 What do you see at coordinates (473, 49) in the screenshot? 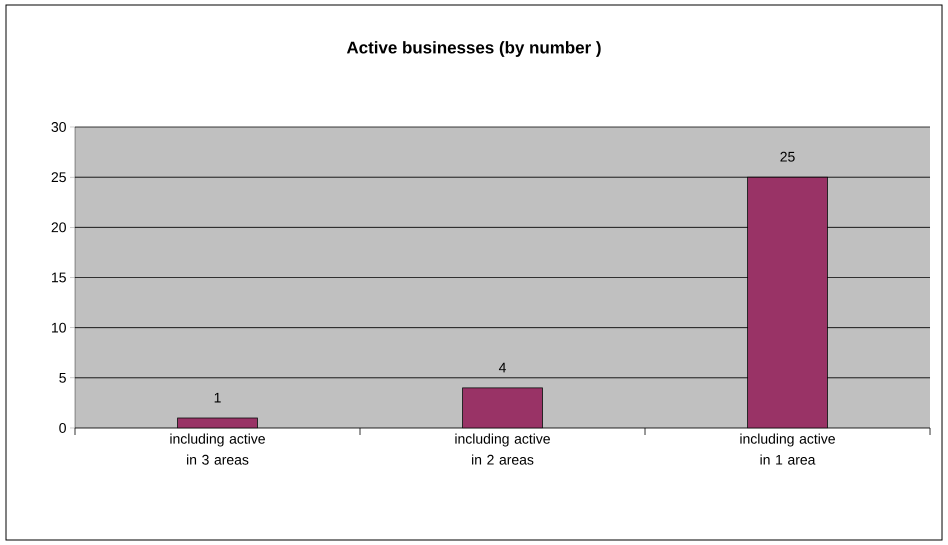
I see `chart-title: Active businesses (by number )` at bounding box center [473, 49].